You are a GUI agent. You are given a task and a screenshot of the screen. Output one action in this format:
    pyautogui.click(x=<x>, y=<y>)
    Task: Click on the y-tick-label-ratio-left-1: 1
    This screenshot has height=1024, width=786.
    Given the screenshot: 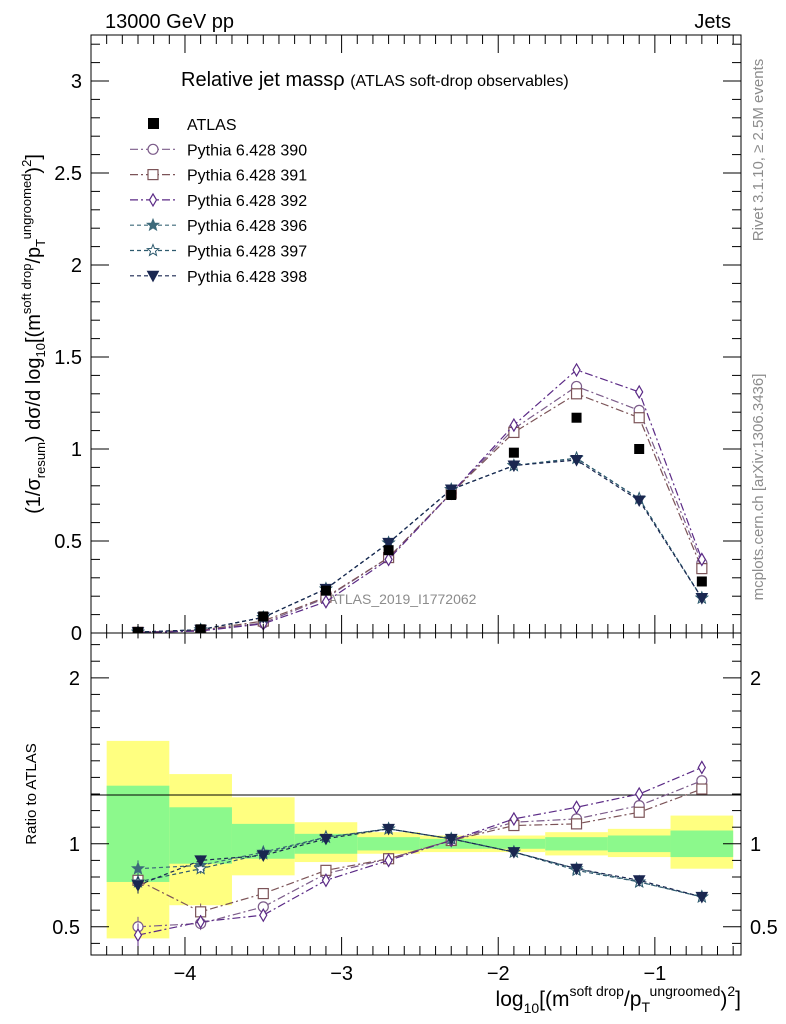 What is the action you would take?
    pyautogui.click(x=74, y=845)
    